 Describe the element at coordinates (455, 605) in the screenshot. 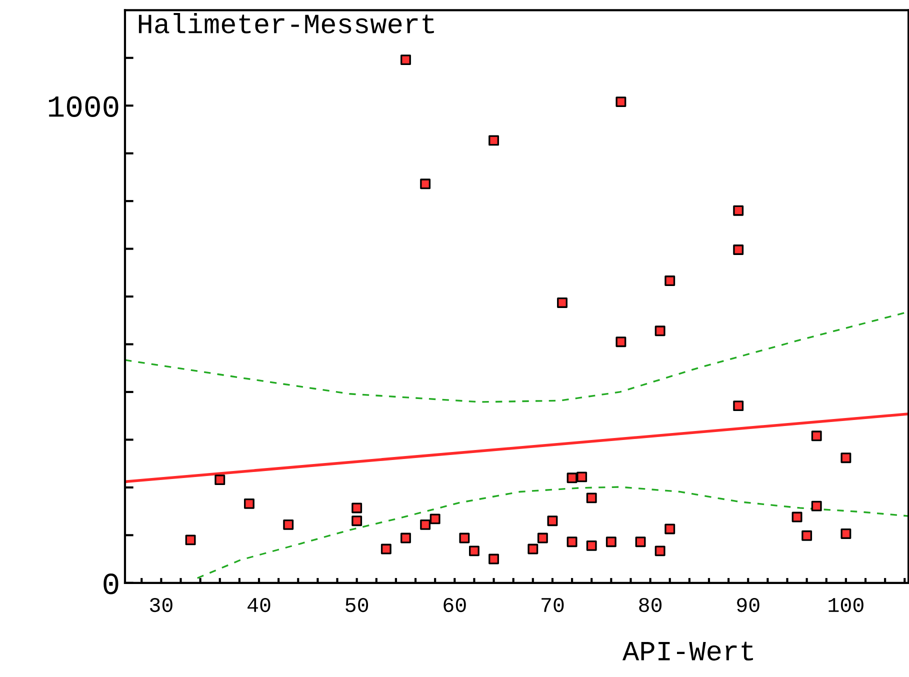

I see `x-tick-label: 60` at that location.